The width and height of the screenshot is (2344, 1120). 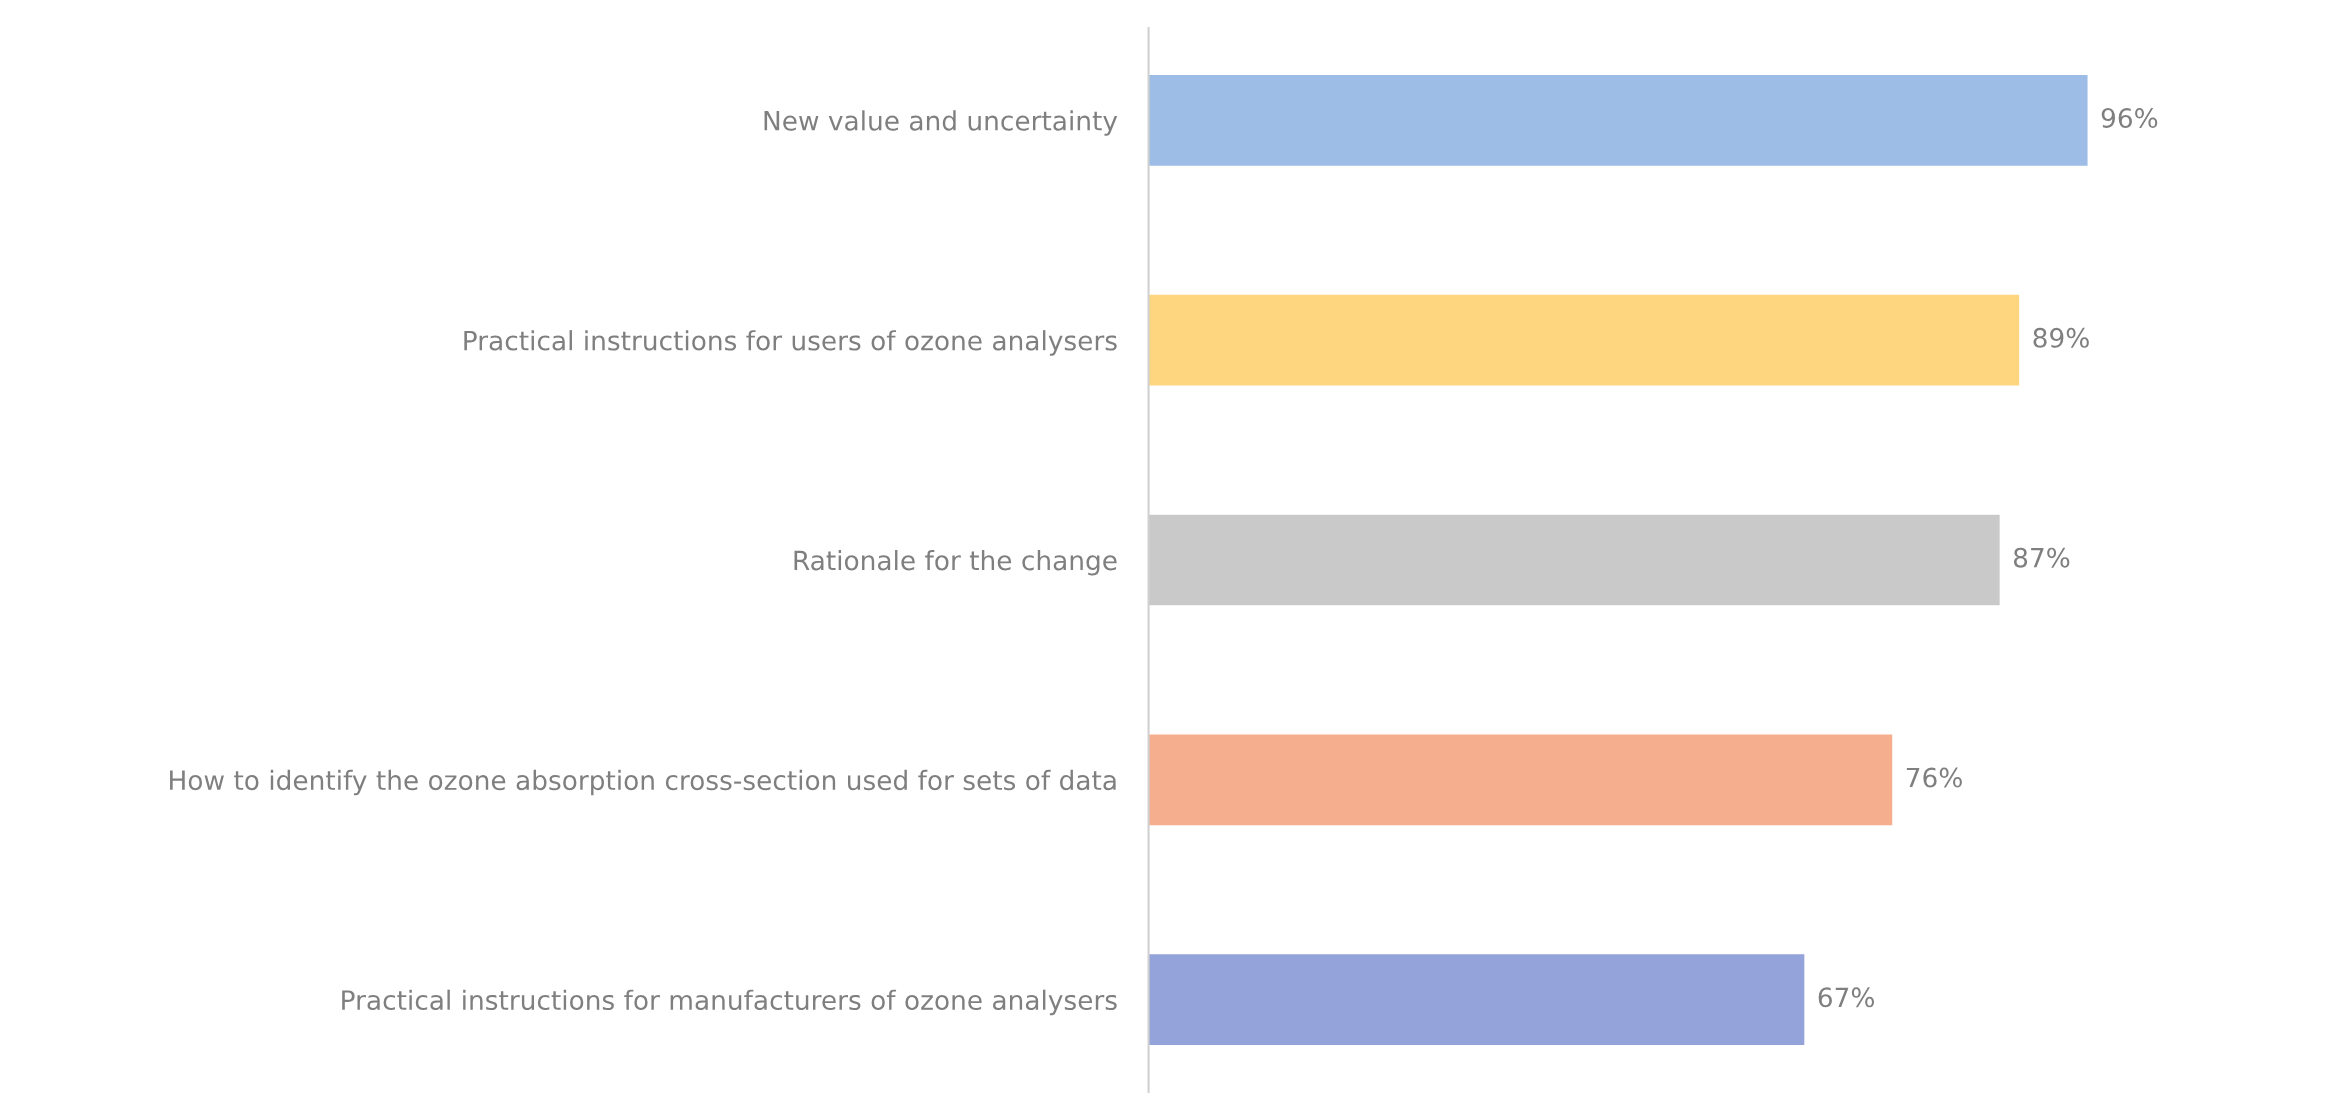 I want to click on data-label: 89%, so click(x=2061, y=337).